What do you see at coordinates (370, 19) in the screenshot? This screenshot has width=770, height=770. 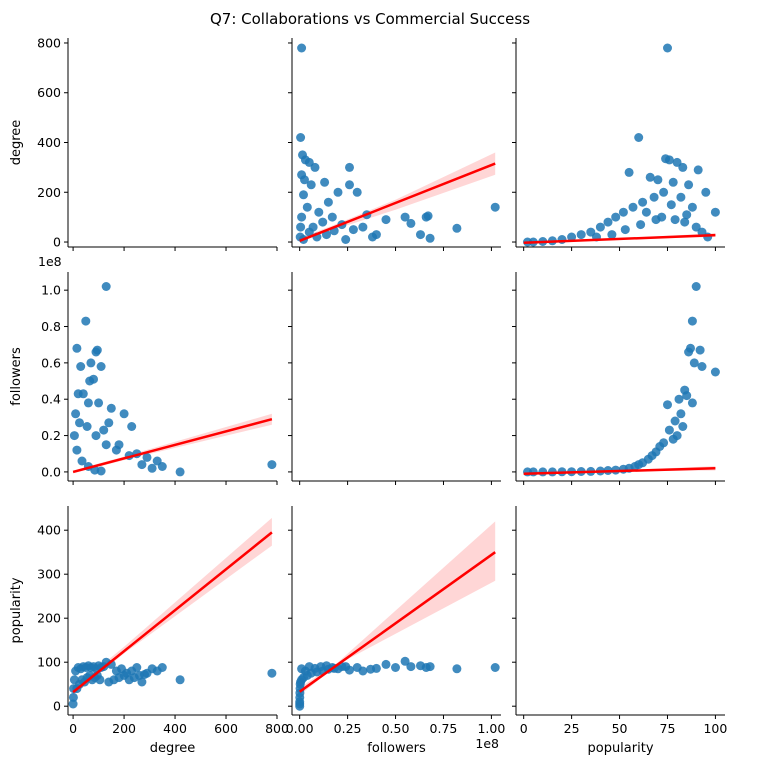 I see `chart-title: Q7: Collaborations vs Commercial Success` at bounding box center [370, 19].